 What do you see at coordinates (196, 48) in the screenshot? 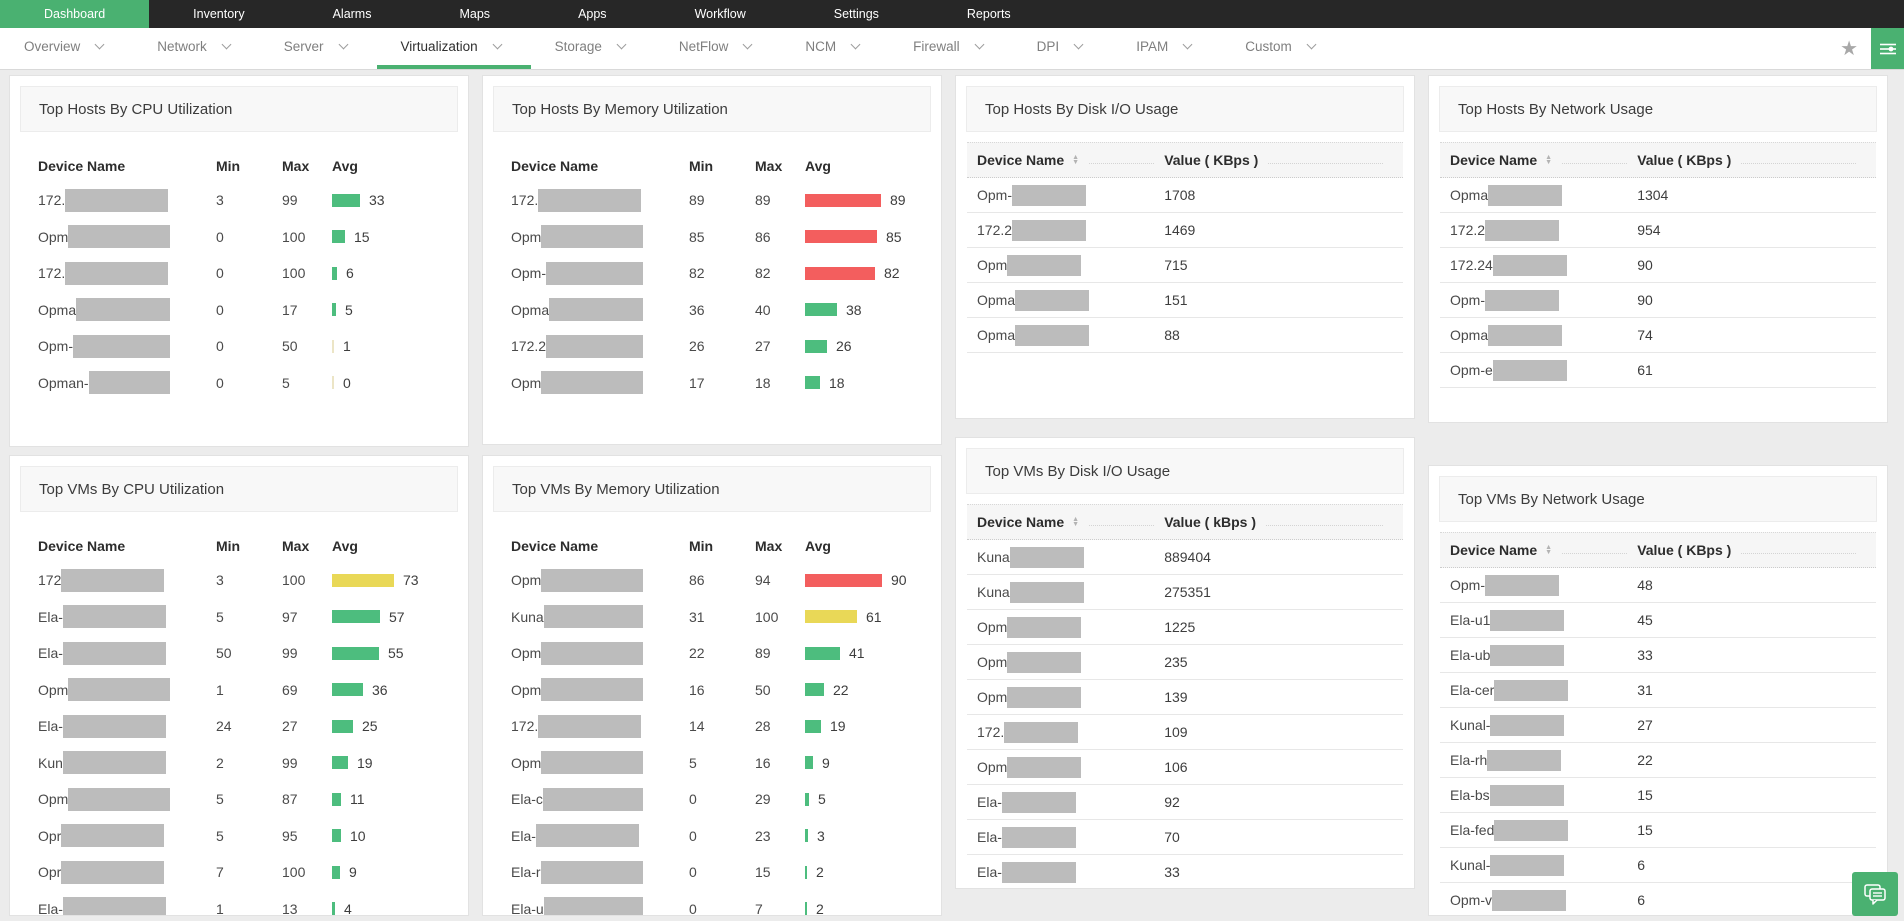
I see `tab-network: Network` at bounding box center [196, 48].